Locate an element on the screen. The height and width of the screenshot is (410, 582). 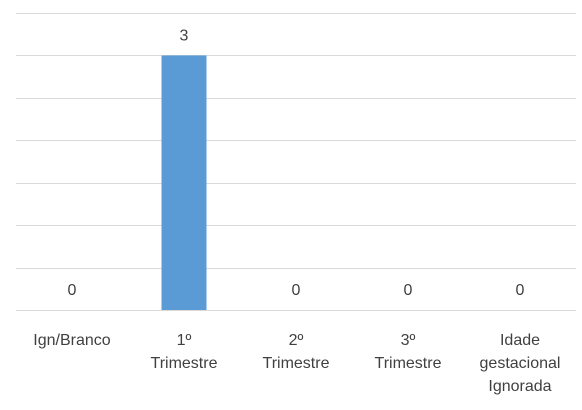
x-tick-label-0-line-0: Ign/Branco is located at coordinates (71, 340).